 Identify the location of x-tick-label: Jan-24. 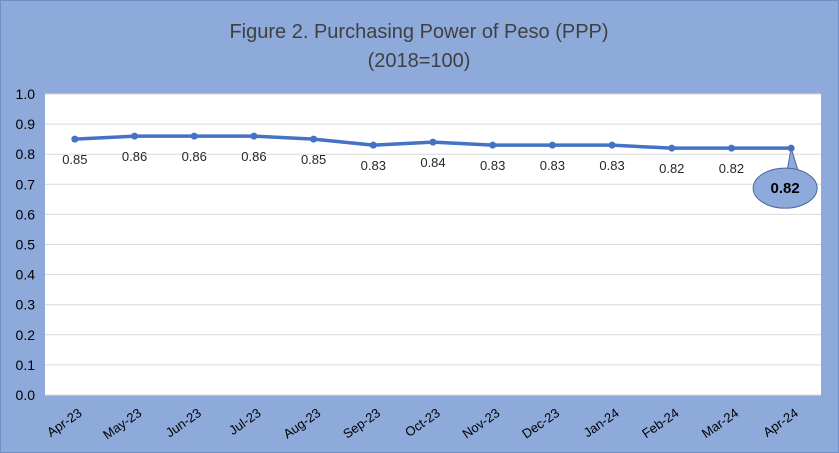
(601, 422).